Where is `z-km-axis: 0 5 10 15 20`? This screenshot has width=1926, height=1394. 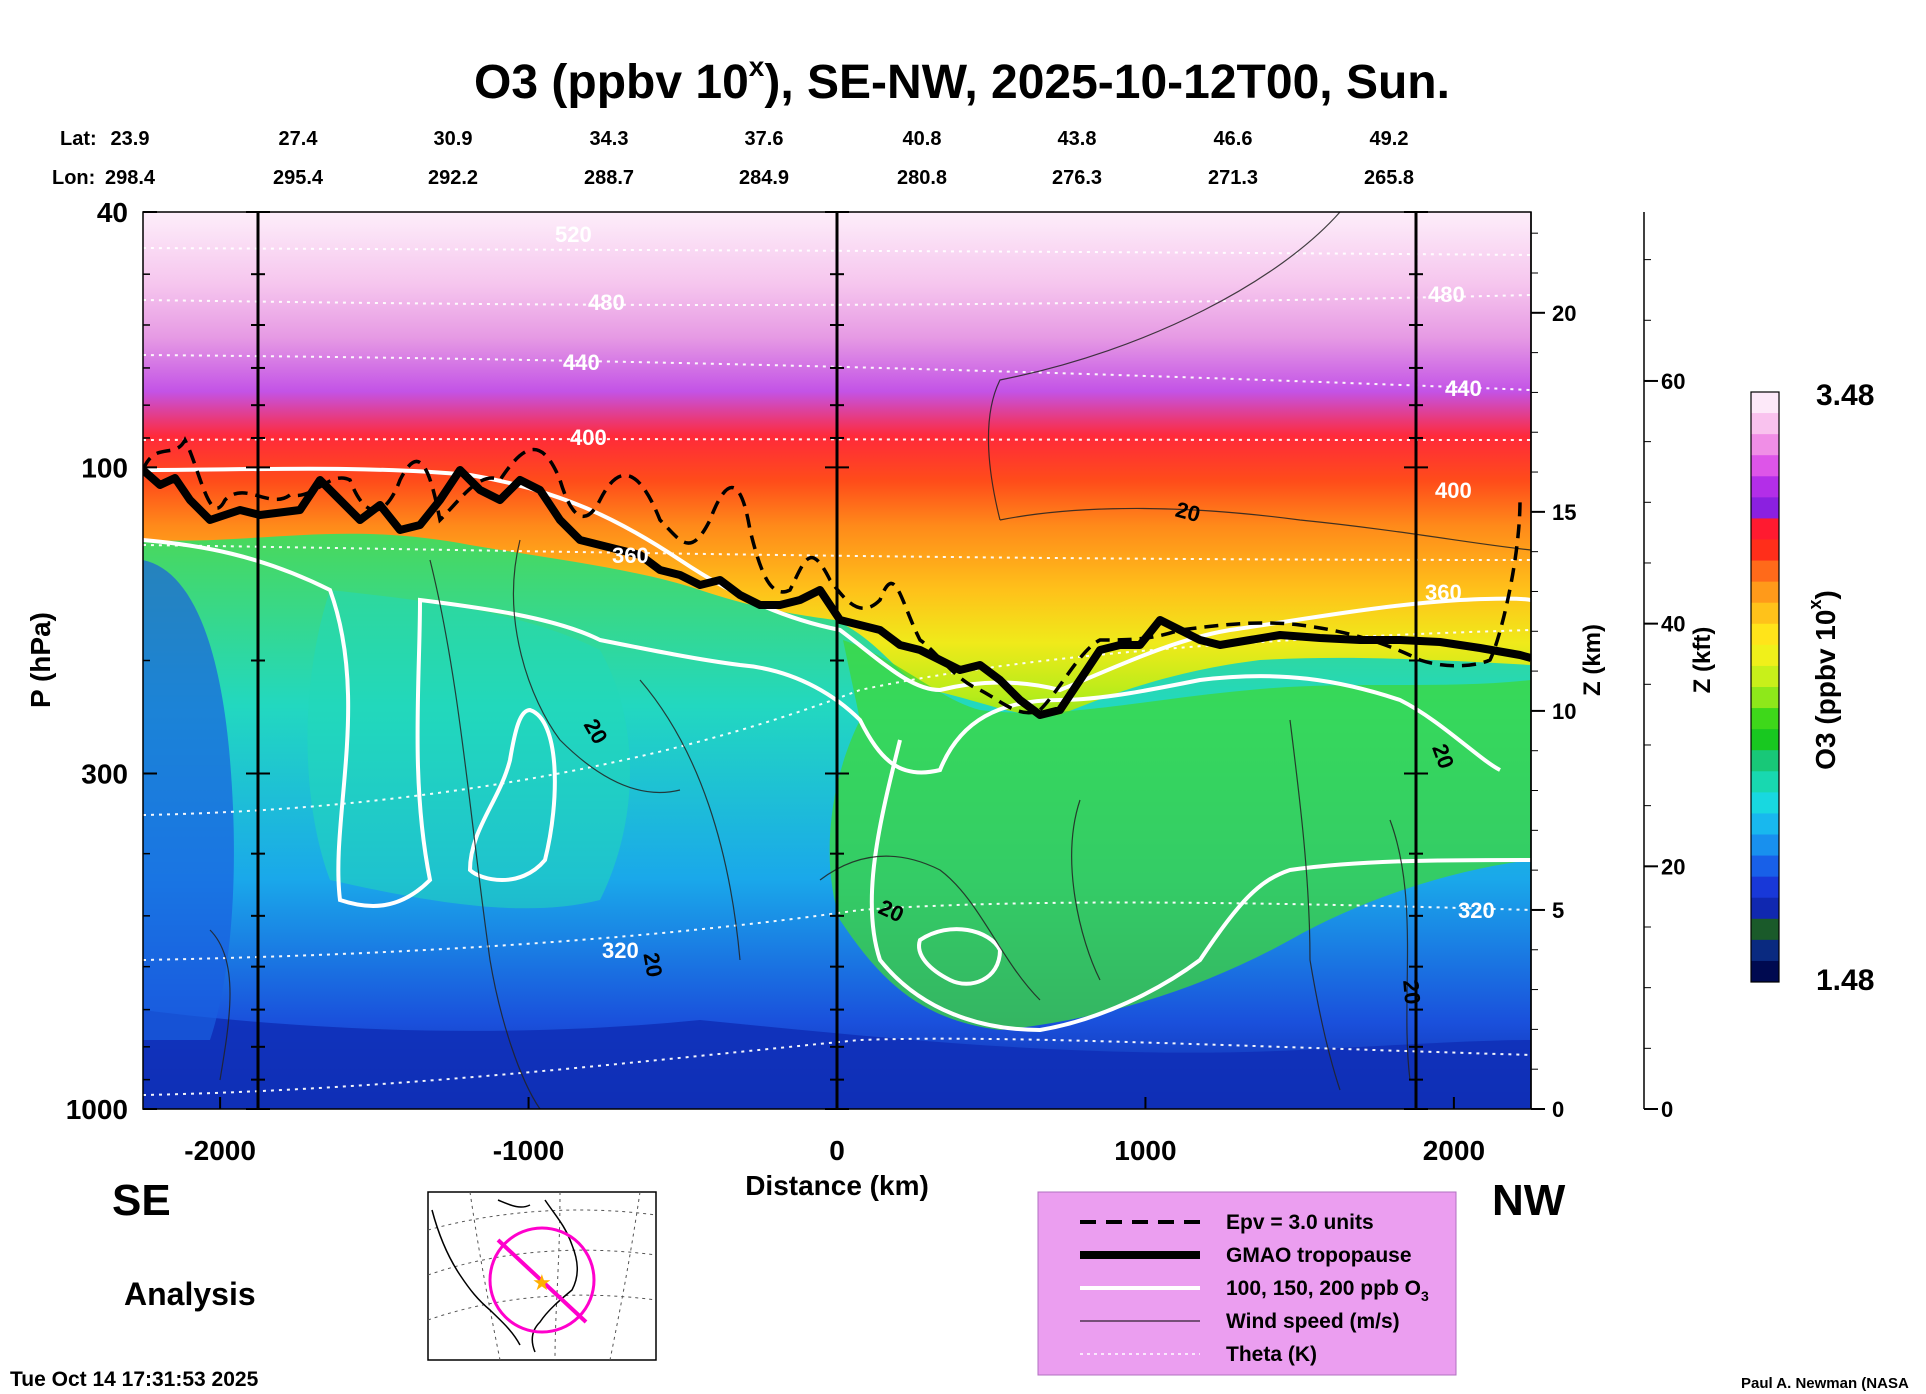
z-km-axis: 0 5 10 15 20 is located at coordinates (1553, 667).